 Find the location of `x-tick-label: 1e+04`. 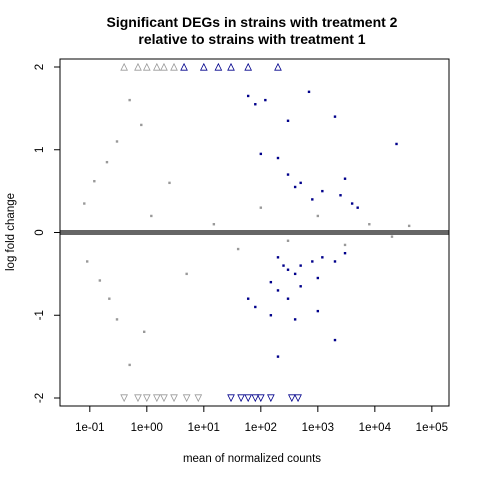

x-tick-label: 1e+04 is located at coordinates (375, 428).